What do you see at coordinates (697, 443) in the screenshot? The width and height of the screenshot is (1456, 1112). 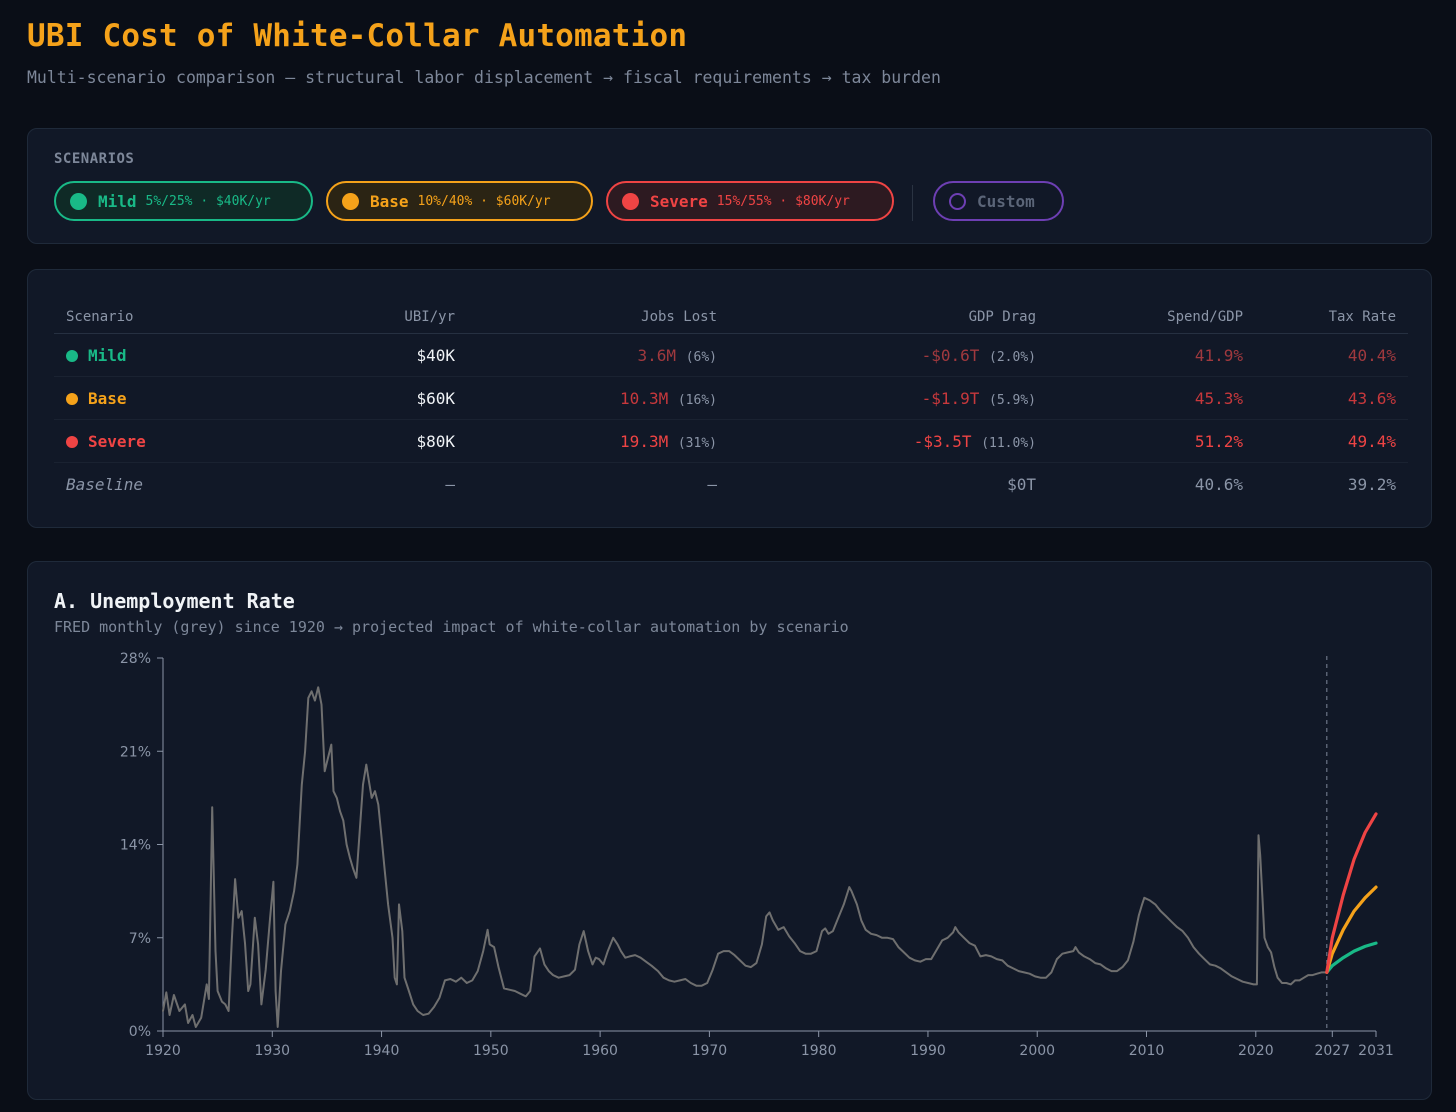 I see `jobs-lost-pct: (31%)` at bounding box center [697, 443].